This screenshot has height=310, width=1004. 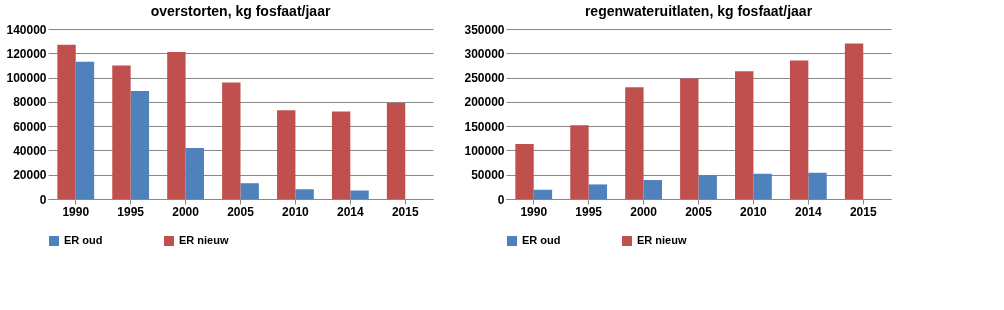 I want to click on y-tick-label: 300000, so click(x=484, y=53).